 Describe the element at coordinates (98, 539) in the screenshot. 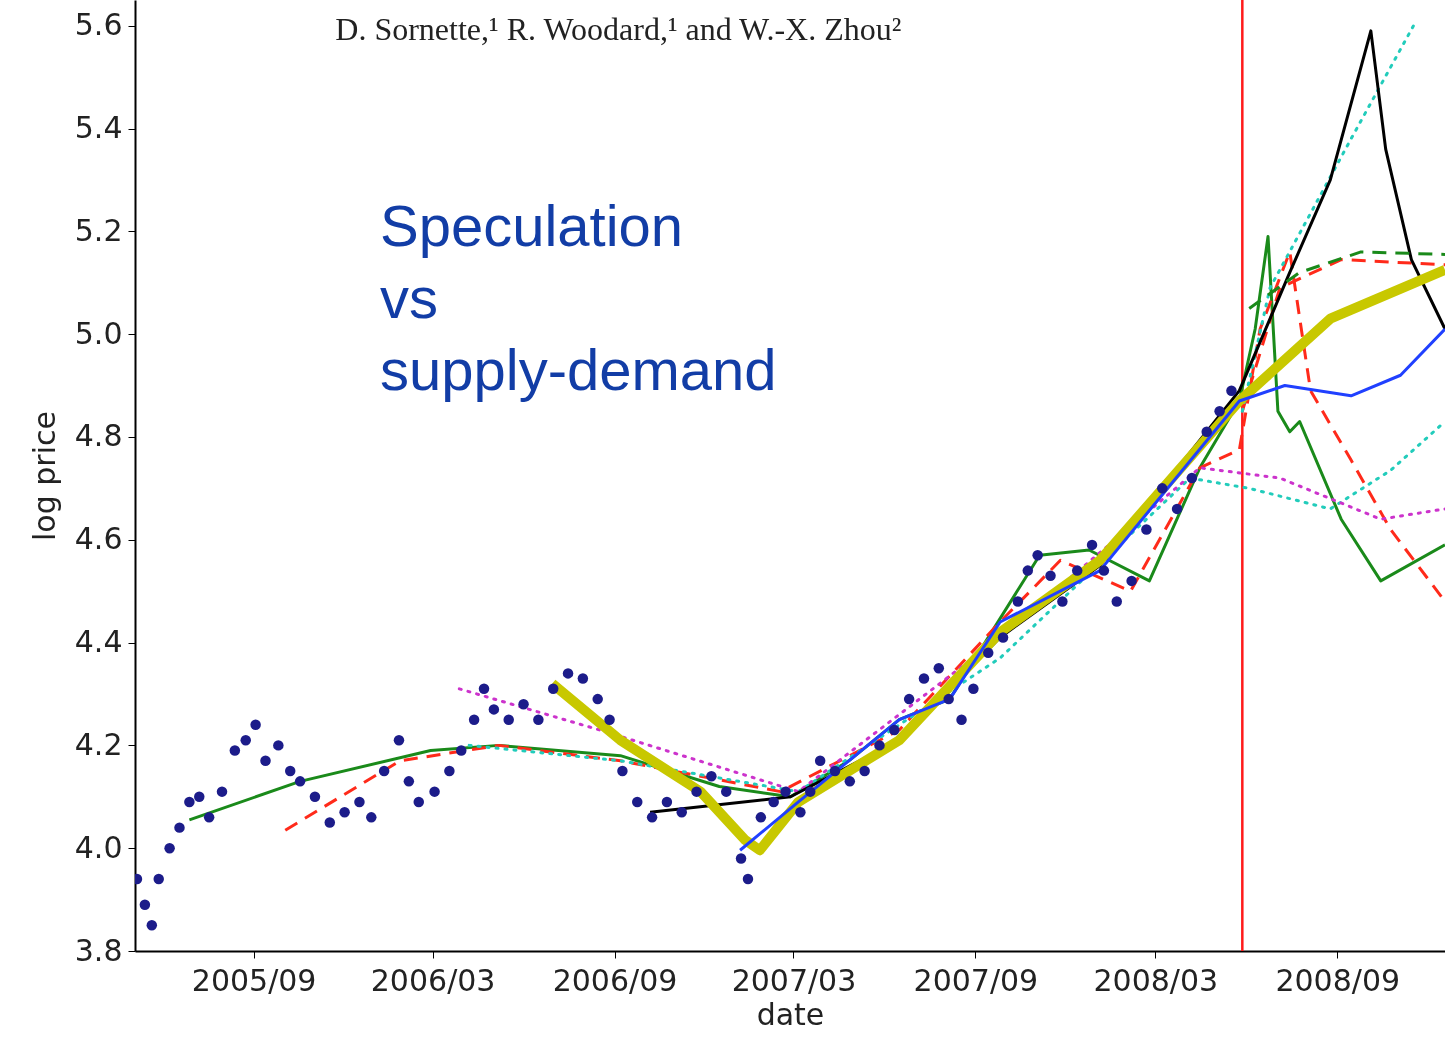

I see `y-tick-label: 4.6` at that location.